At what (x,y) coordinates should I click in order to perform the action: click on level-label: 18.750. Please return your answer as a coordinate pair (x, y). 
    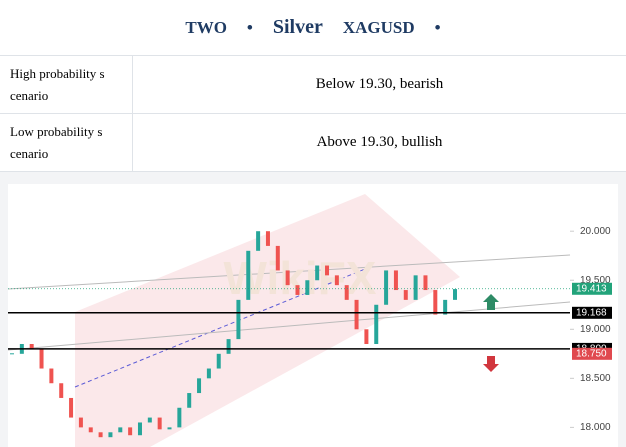
    Looking at the image, I should click on (591, 353).